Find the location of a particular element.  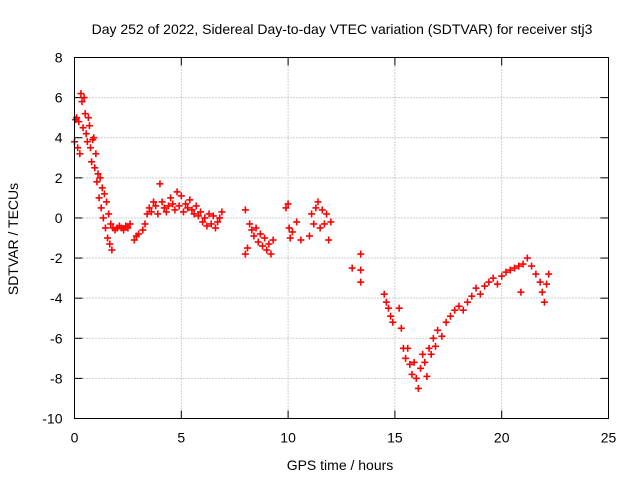

x-tick-label: 10 is located at coordinates (288, 438).